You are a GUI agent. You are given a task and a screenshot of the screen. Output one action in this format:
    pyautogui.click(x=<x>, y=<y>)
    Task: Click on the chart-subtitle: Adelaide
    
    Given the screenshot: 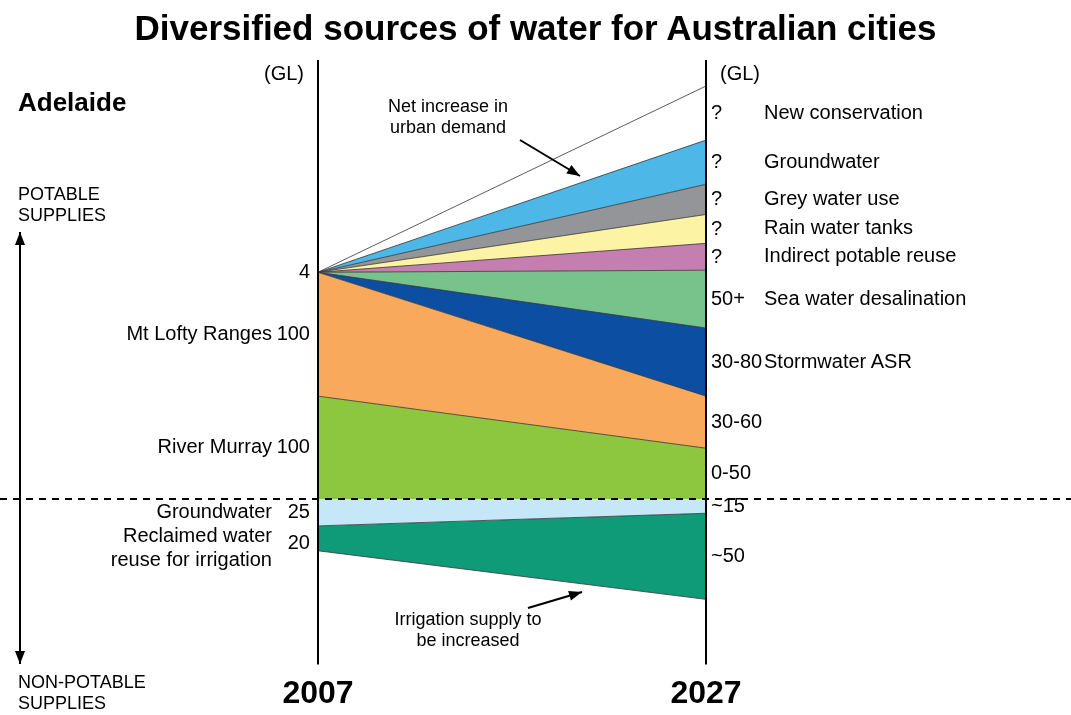 What is the action you would take?
    pyautogui.click(x=72, y=102)
    